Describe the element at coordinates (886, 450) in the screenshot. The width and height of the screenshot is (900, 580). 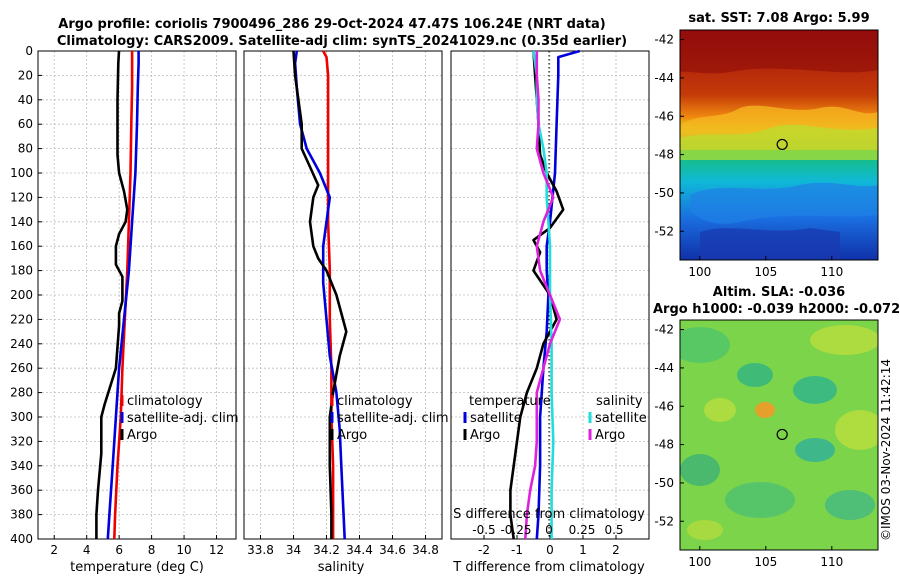
I see `watermark: ©IMOS 03-Nov-2024 11:42:14` at that location.